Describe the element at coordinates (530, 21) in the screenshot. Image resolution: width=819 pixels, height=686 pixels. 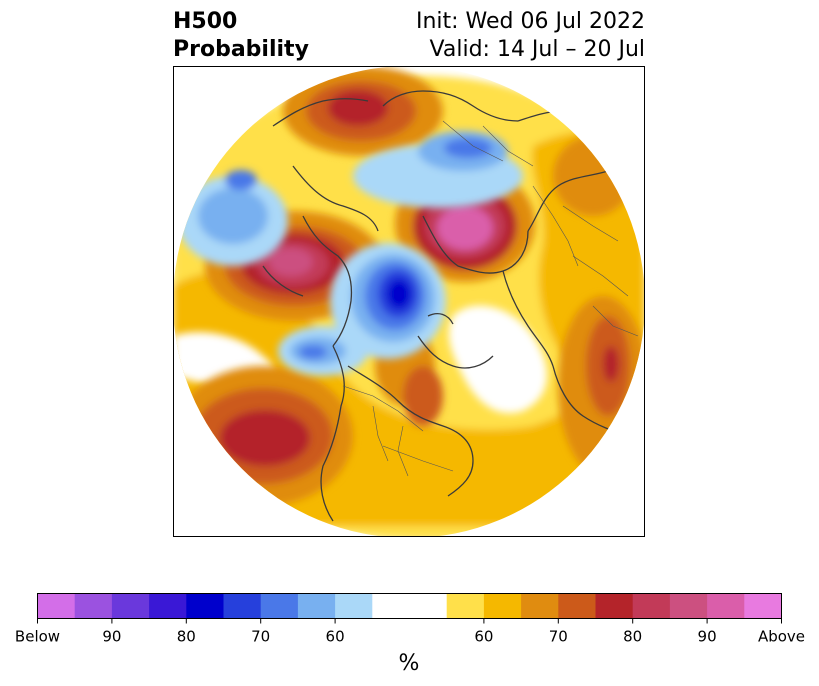
I see `init-date: Init: Wed 06 Jul 2022` at that location.